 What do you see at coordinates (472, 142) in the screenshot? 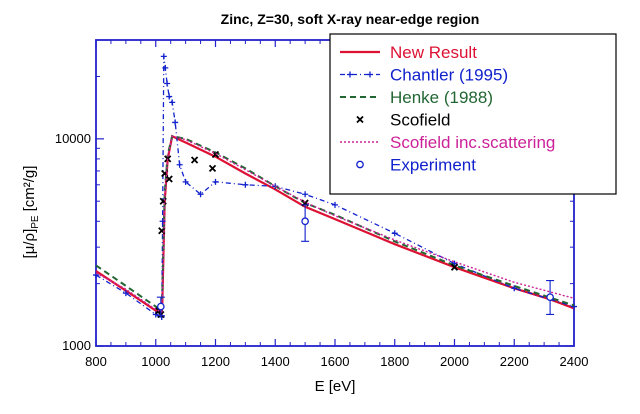
I see `legend-label: Scofield inc.scattering` at bounding box center [472, 142].